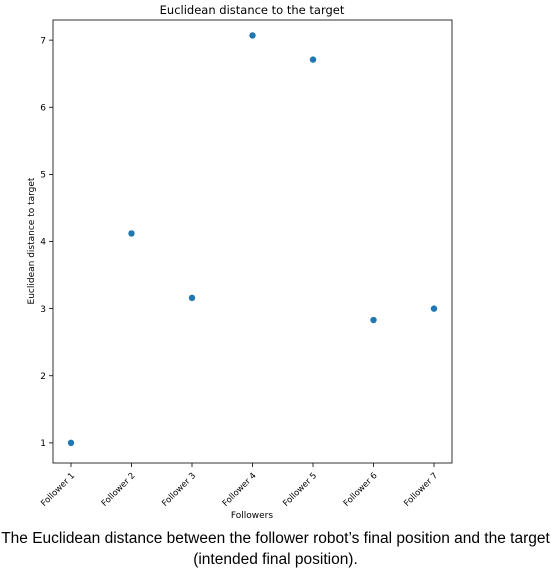  Describe the element at coordinates (43, 310) in the screenshot. I see `y-tick-label: 3` at that location.